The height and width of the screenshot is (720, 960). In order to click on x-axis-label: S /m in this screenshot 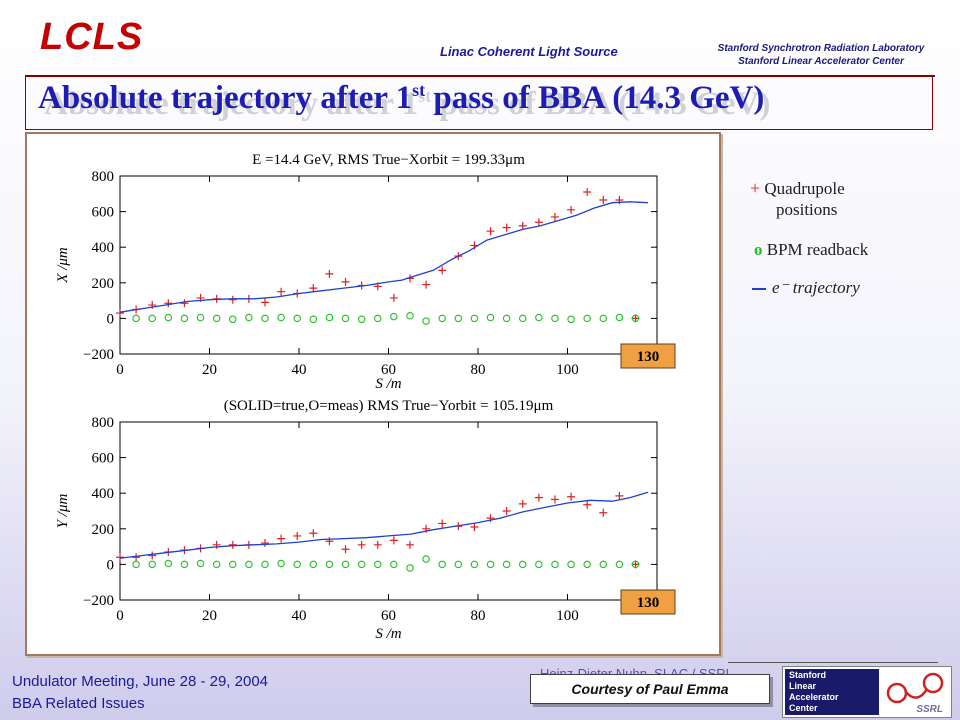, I will do `click(388, 634)`.